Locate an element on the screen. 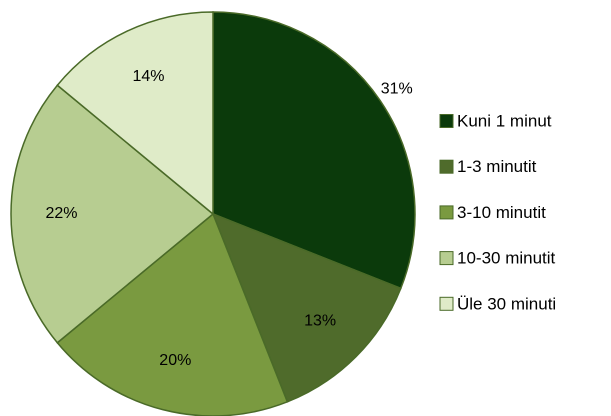  data-label: 22% is located at coordinates (61, 213).